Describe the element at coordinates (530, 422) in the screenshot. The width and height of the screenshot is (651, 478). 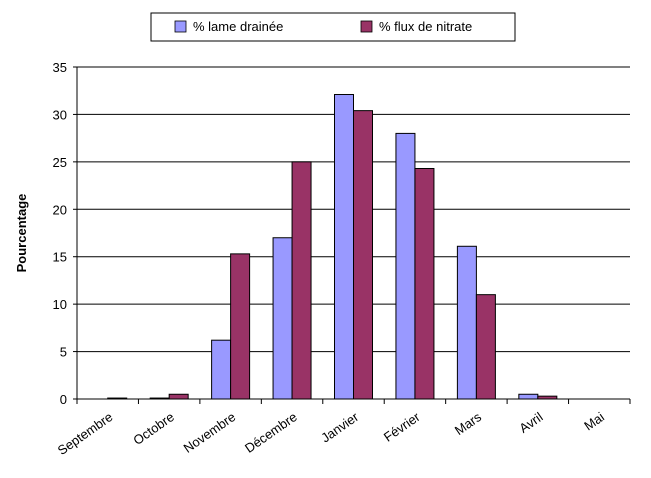
I see `x-tick-label: Avril` at that location.